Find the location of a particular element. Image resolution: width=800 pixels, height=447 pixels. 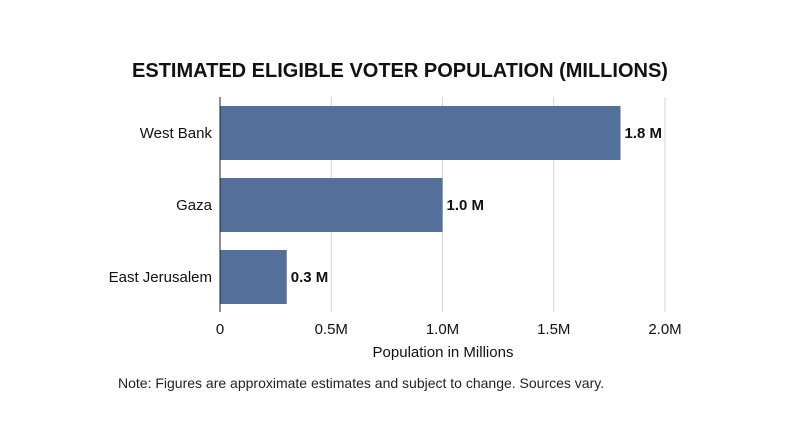

category-label: Gaza is located at coordinates (194, 205).